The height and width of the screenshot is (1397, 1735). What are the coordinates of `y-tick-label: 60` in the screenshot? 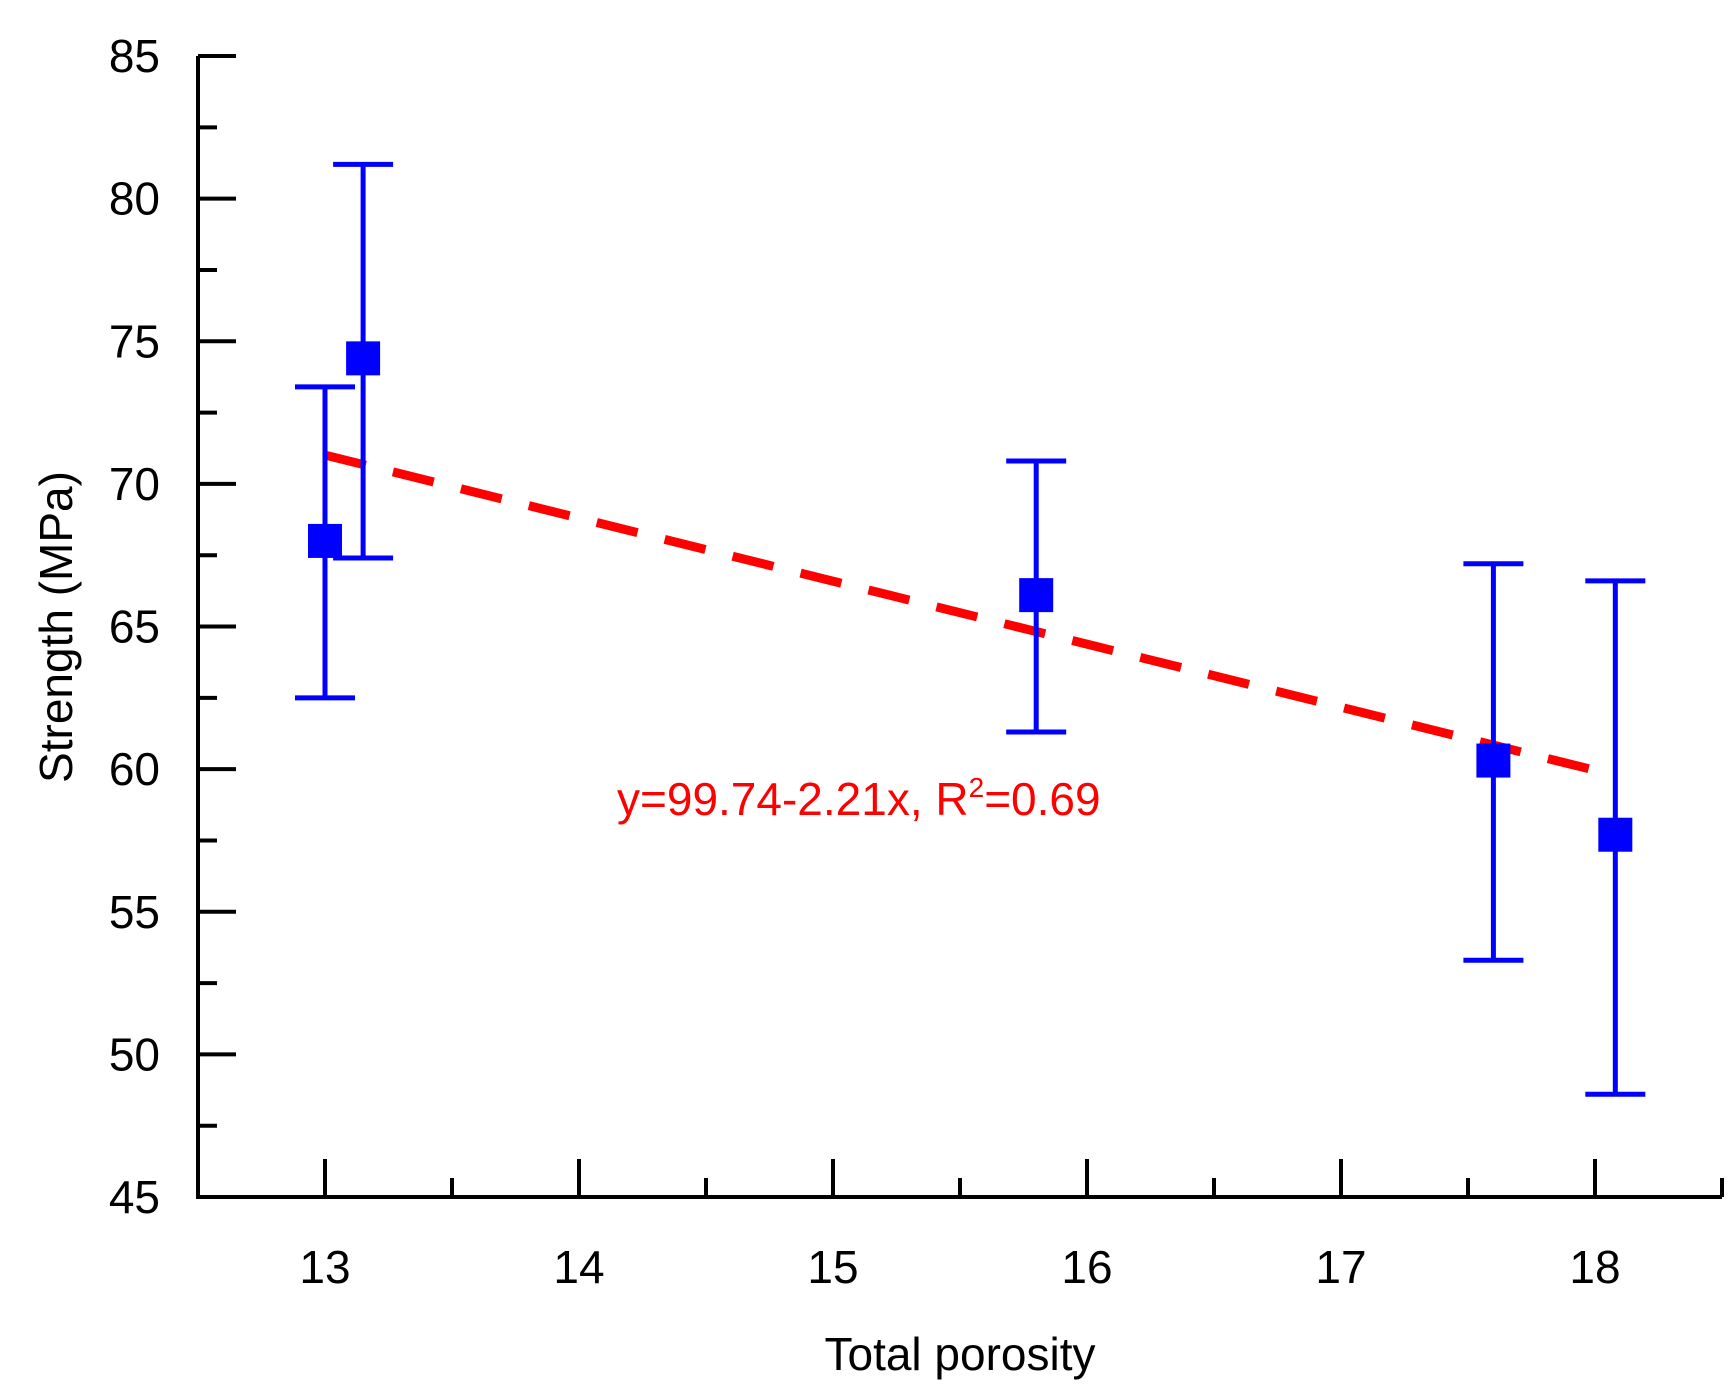 It's located at (134, 769).